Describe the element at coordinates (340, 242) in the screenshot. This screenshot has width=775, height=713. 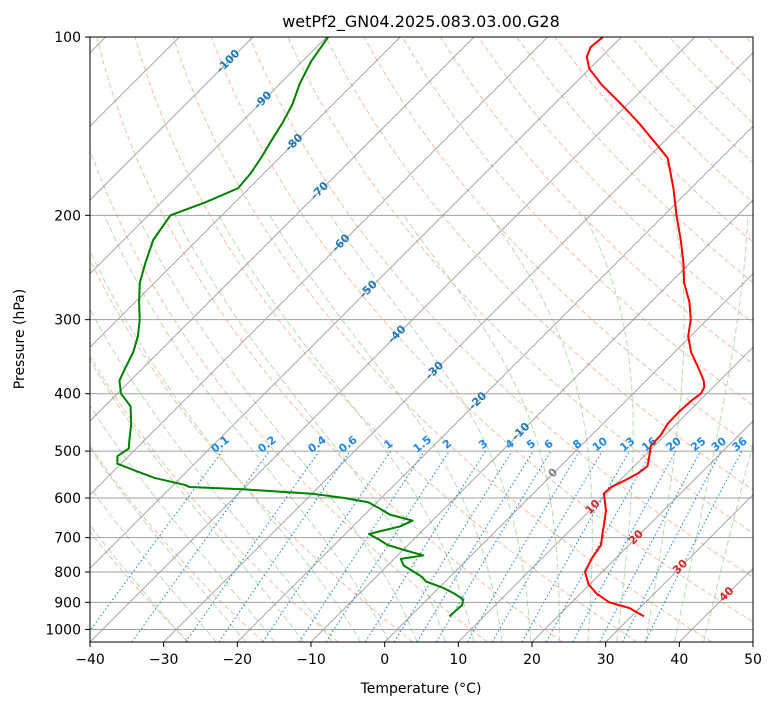
I see `isotherm-label: -60` at that location.